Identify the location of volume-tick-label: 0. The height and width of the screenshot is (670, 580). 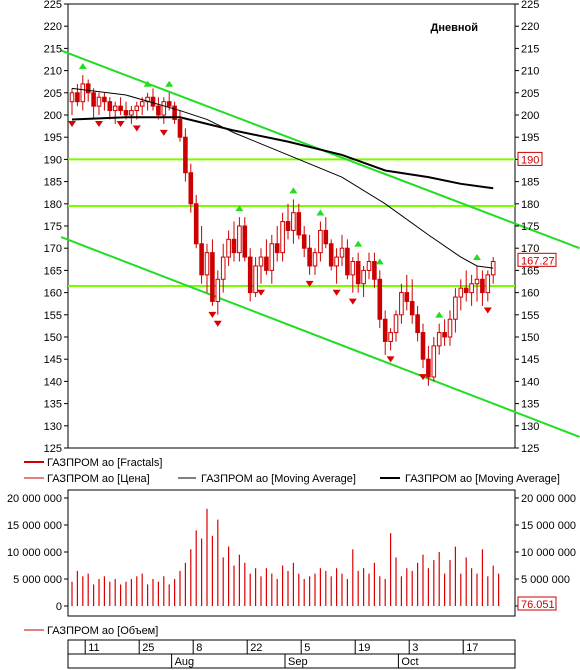
(59, 607).